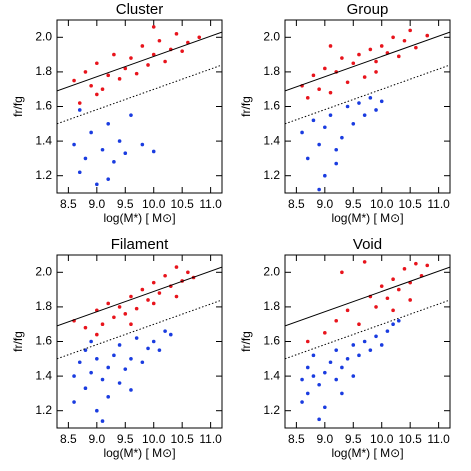 This screenshot has width=471, height=471. I want to click on panel-title: Filament, so click(140, 244).